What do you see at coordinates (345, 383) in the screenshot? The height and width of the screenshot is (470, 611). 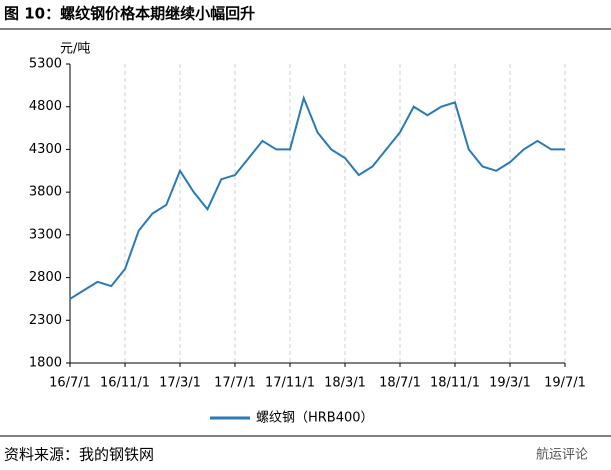 I see `x-tick-label: 18/3/1` at bounding box center [345, 383].